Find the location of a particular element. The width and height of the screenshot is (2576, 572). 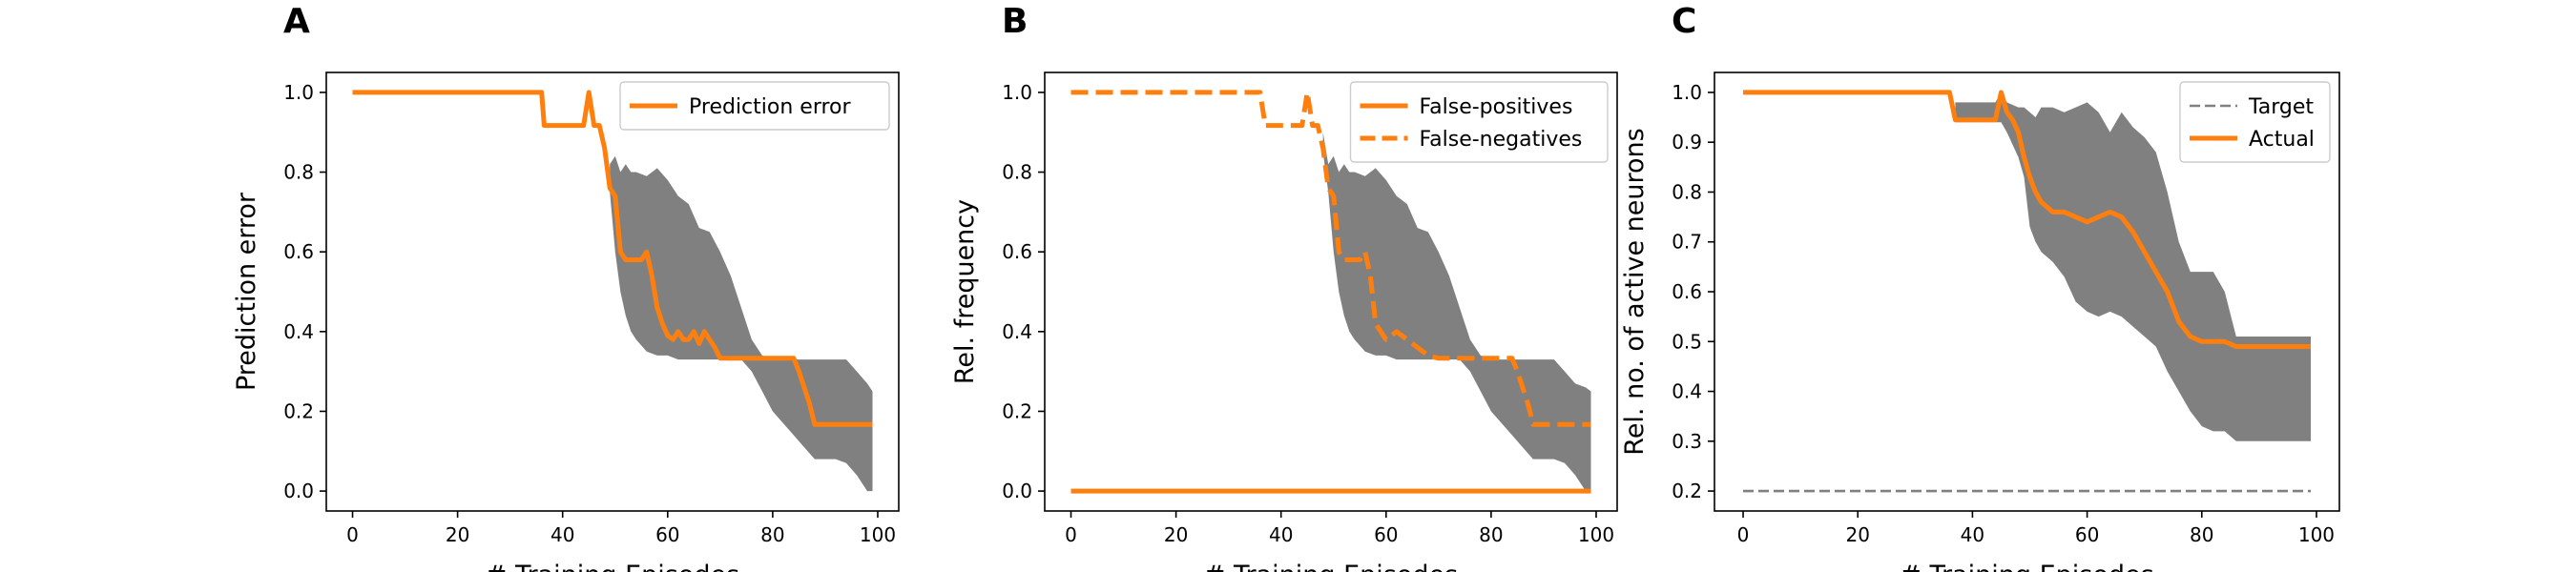

panel-a-variance-band is located at coordinates (741, 323).